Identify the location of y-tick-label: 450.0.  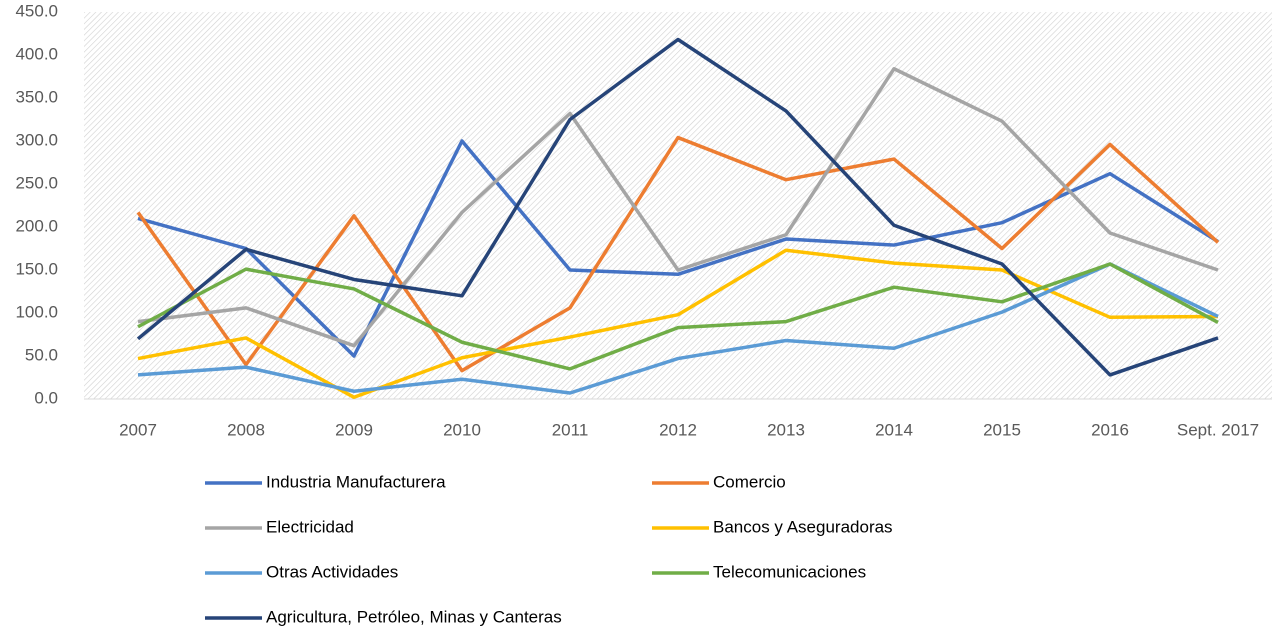
(36, 10).